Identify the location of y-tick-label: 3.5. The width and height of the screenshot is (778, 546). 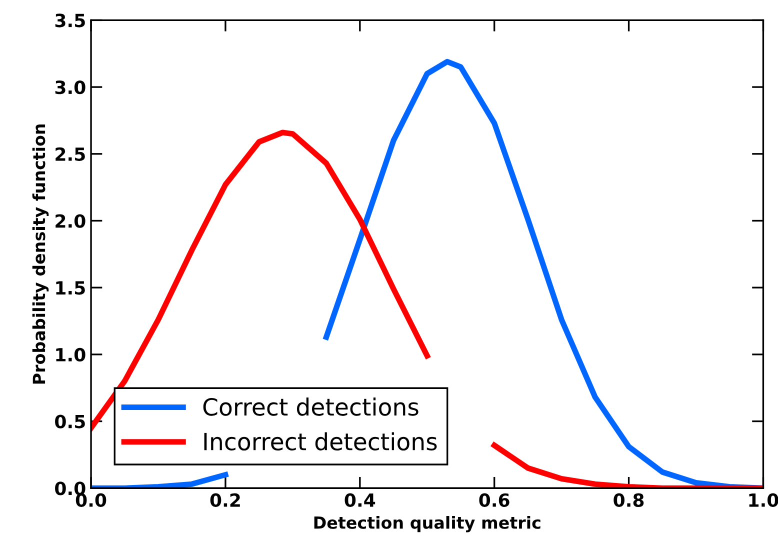
(70, 21).